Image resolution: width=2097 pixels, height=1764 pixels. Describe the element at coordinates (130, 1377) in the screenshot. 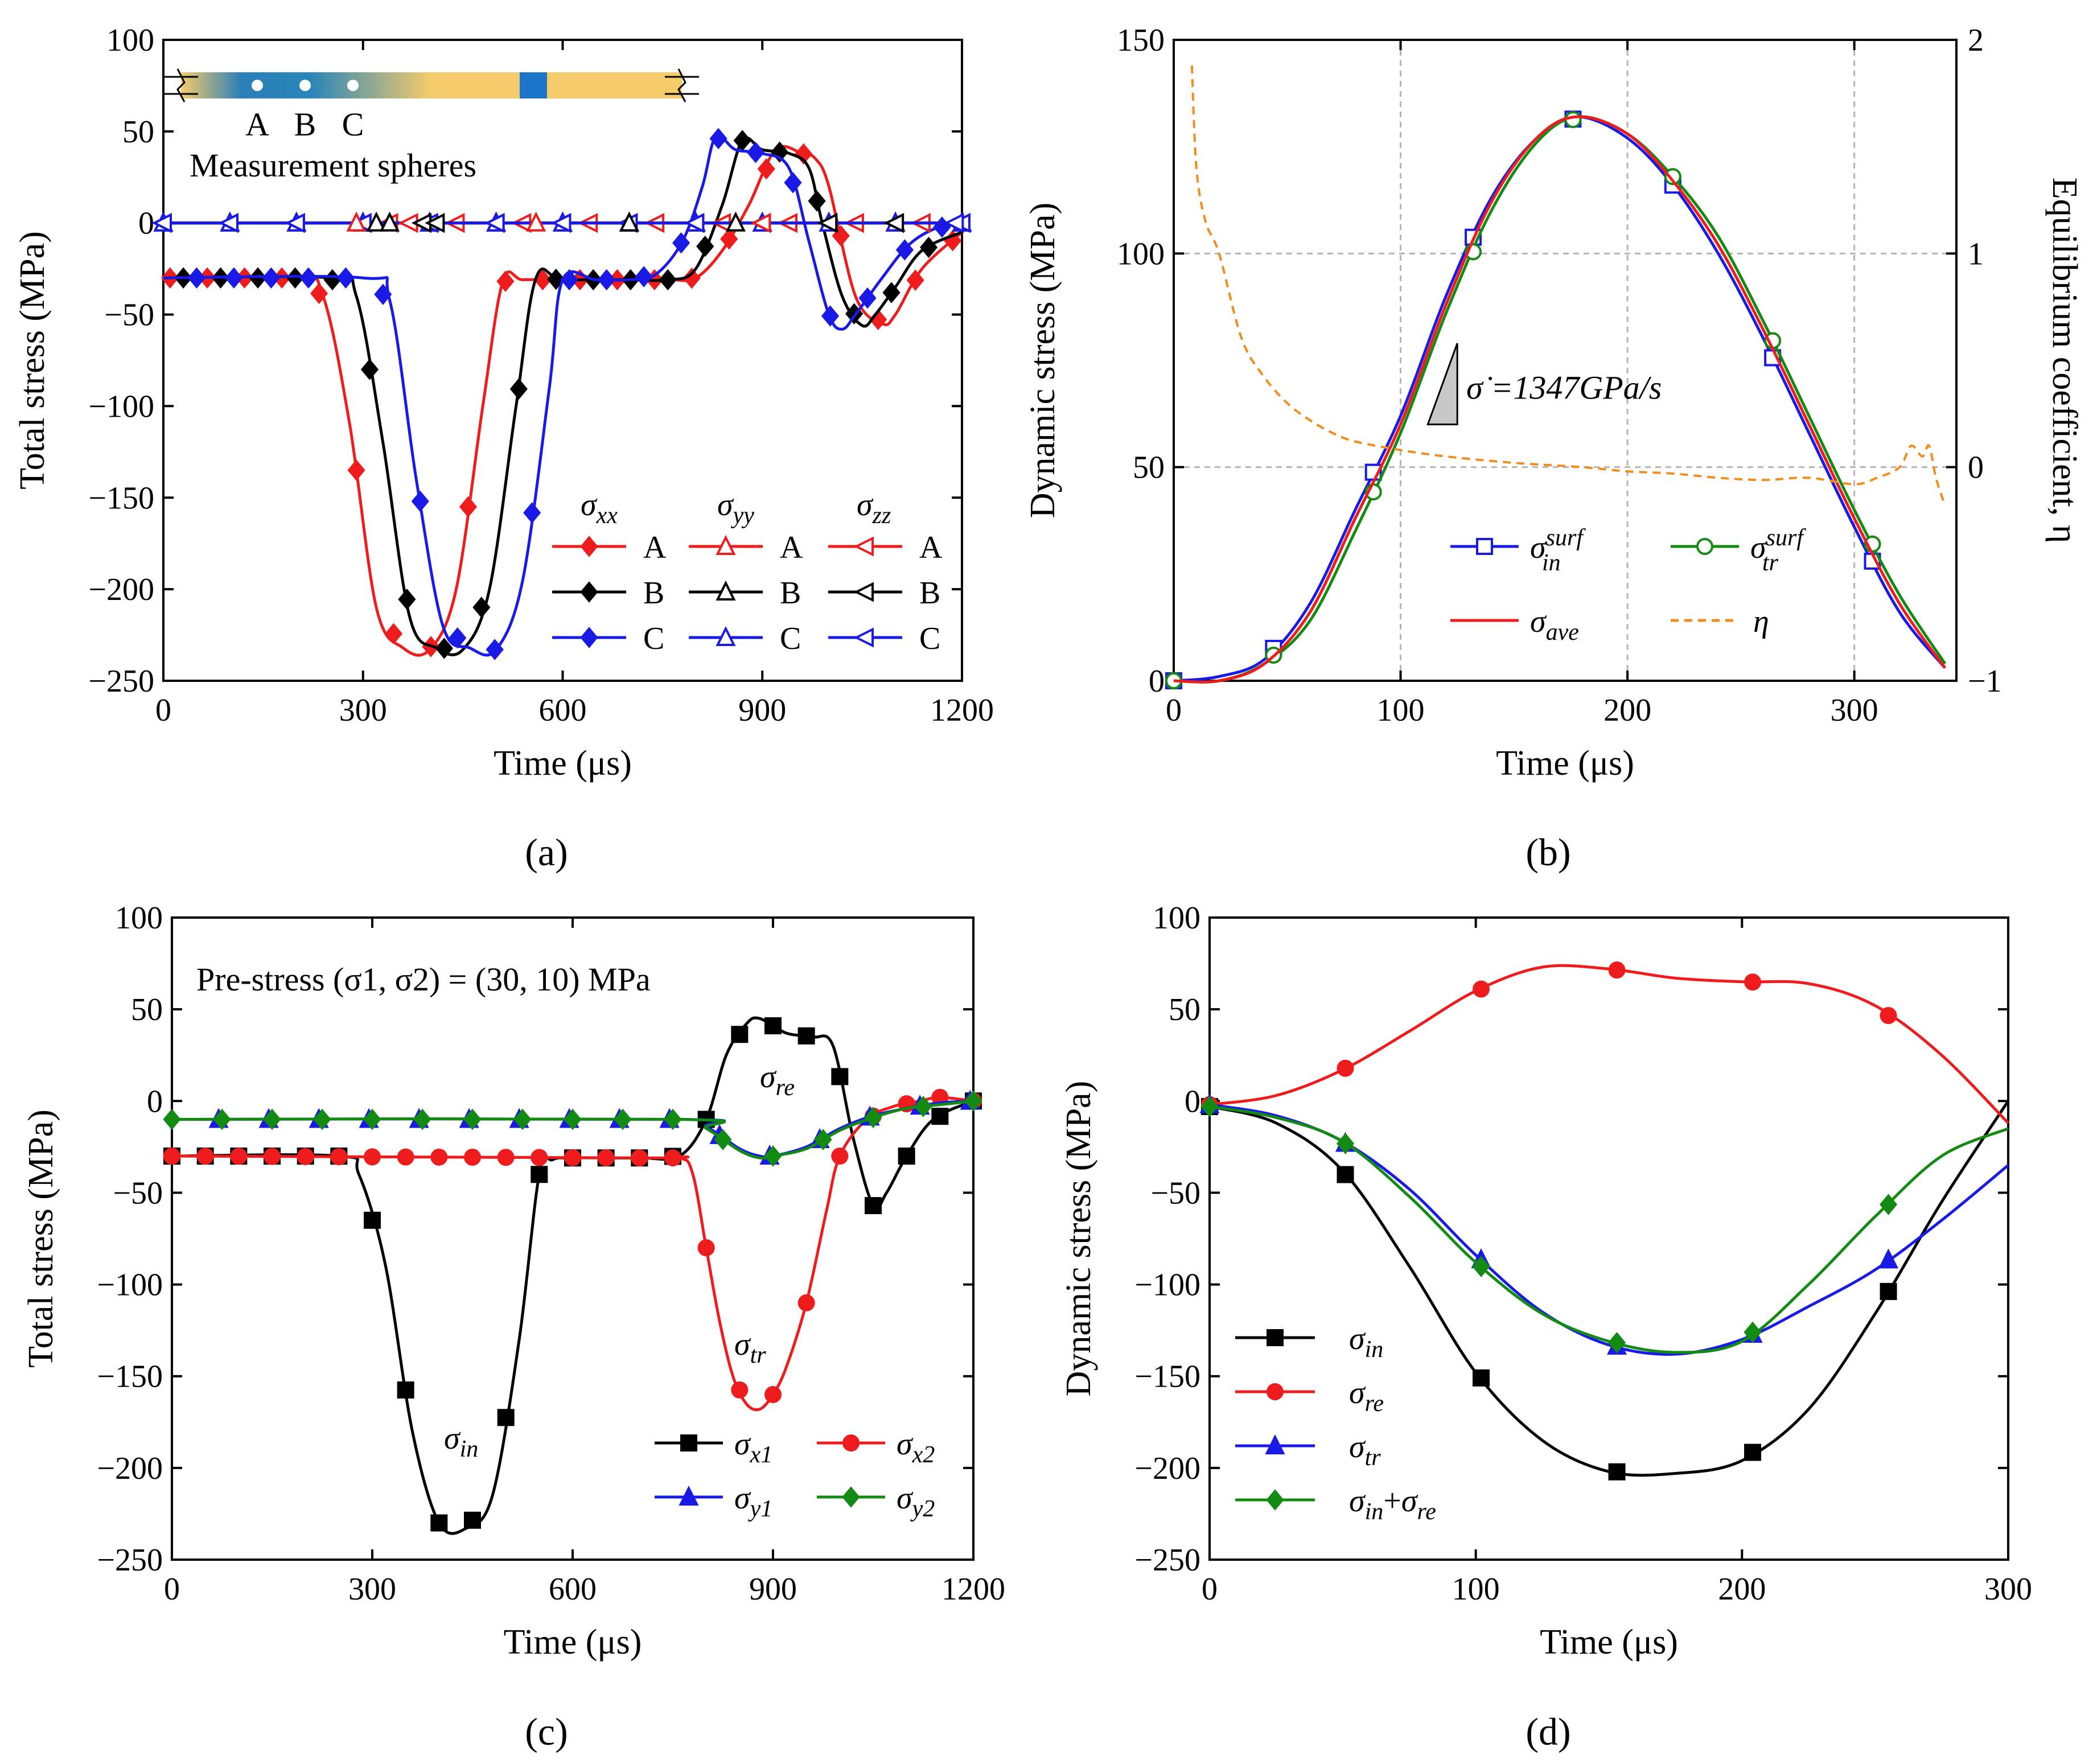

I see `y-tick-label: −150` at that location.